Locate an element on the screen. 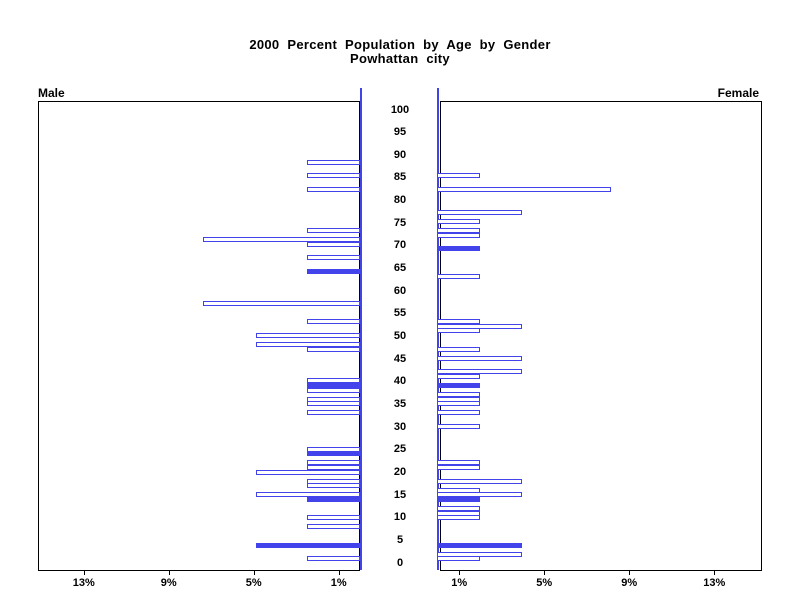 Image resolution: width=800 pixels, height=600 pixels. age-tick-label-50: 50 is located at coordinates (400, 336).